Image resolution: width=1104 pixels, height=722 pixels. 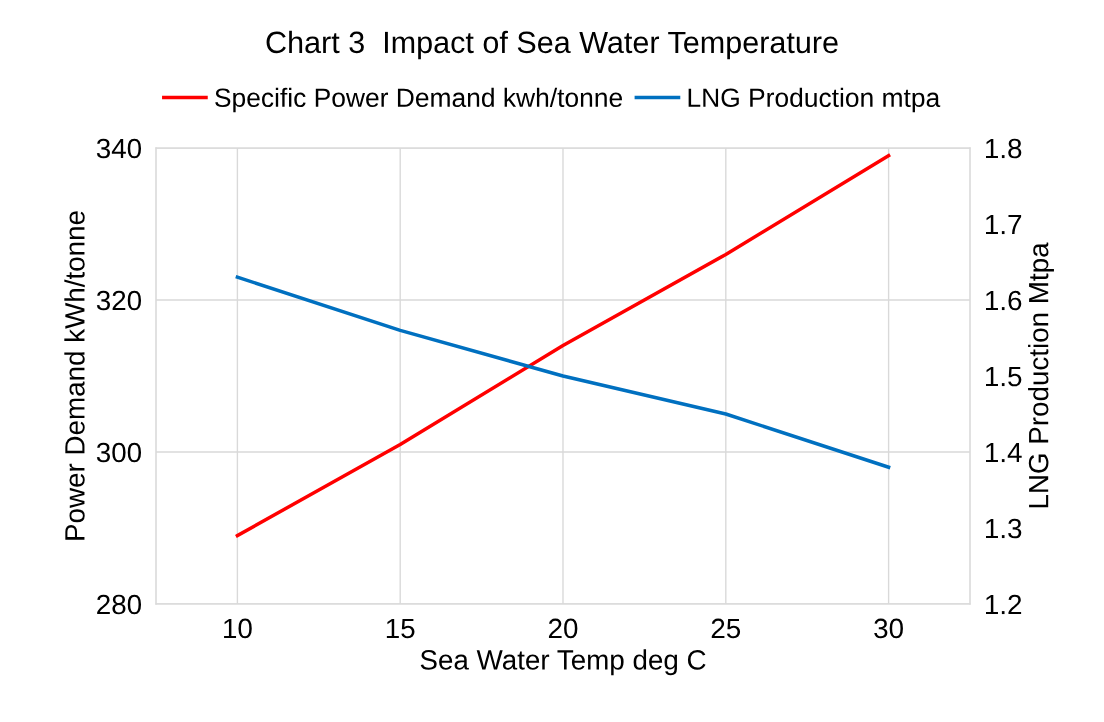 I want to click on y2-tick-label: 1.2, so click(x=1004, y=604).